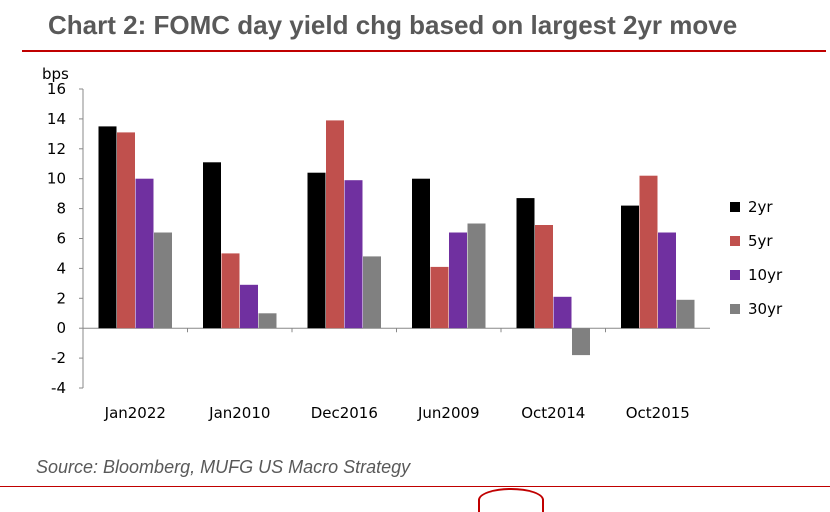  I want to click on bar-Oct2014-2yr, so click(525, 263).